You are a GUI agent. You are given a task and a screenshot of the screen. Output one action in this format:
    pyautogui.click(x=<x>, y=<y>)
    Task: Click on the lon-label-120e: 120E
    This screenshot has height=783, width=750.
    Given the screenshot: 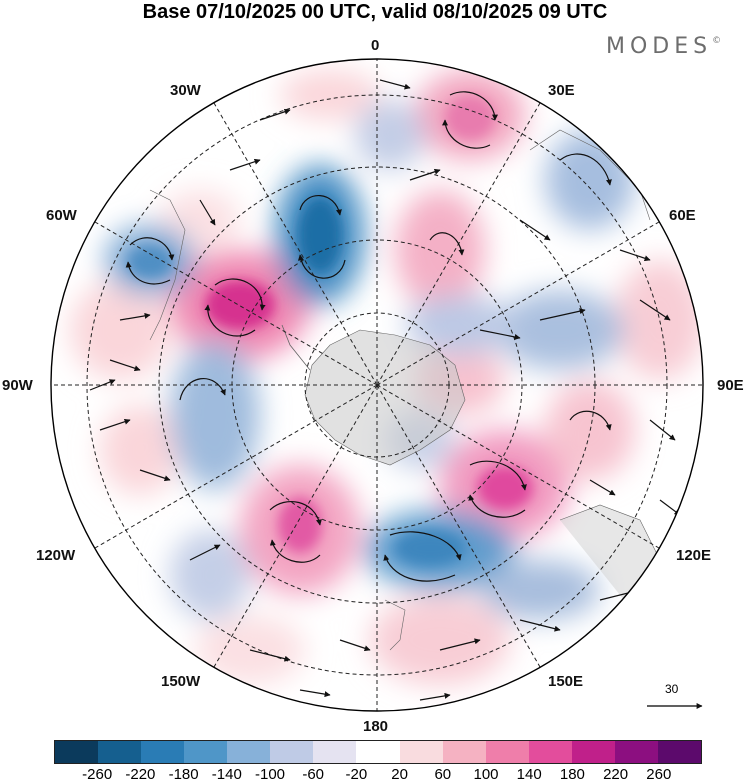 What is the action you would take?
    pyautogui.click(x=694, y=555)
    